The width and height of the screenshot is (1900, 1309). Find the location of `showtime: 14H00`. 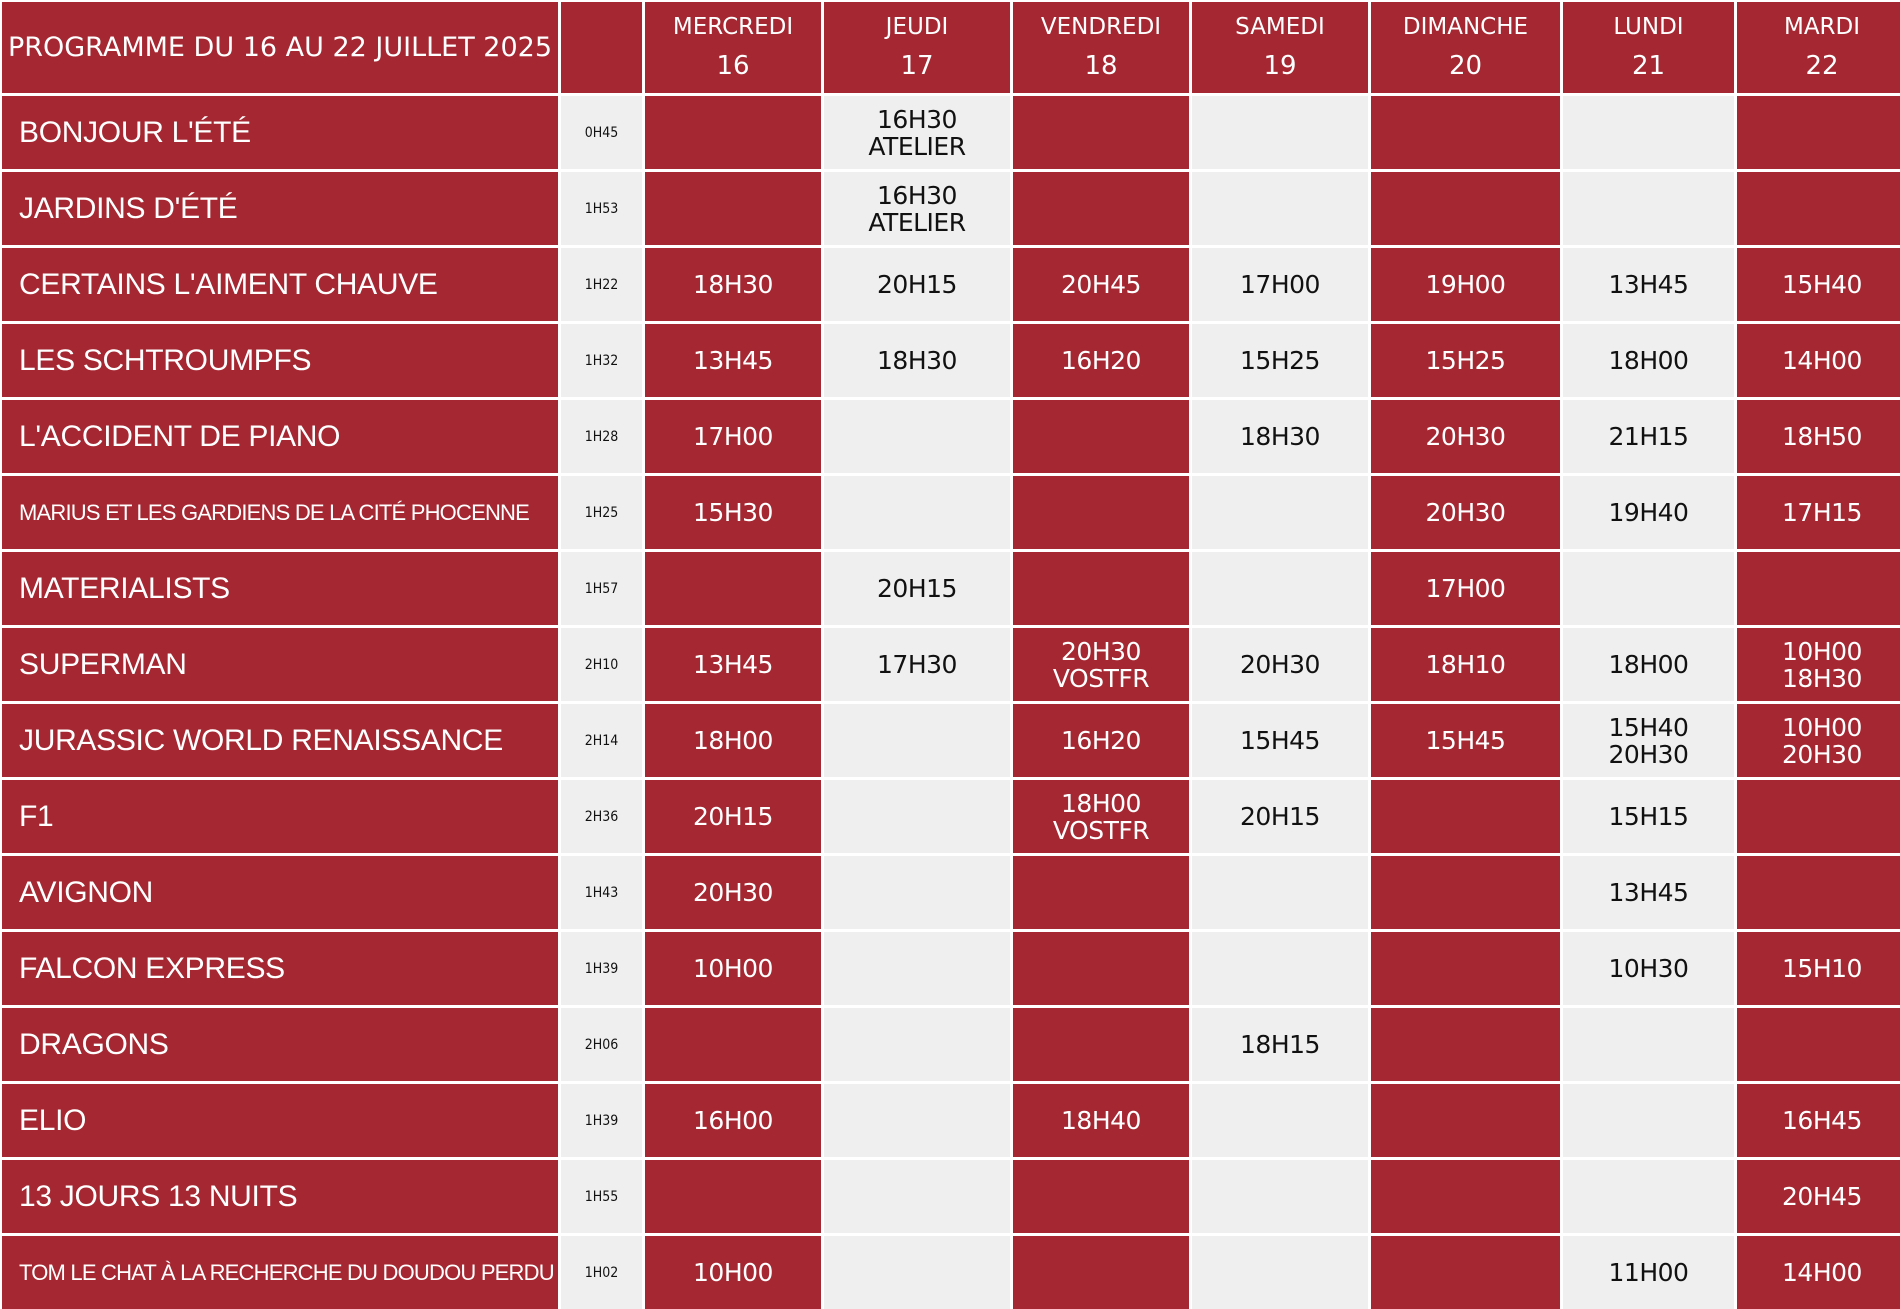

showtime: 14H00 is located at coordinates (1822, 360).